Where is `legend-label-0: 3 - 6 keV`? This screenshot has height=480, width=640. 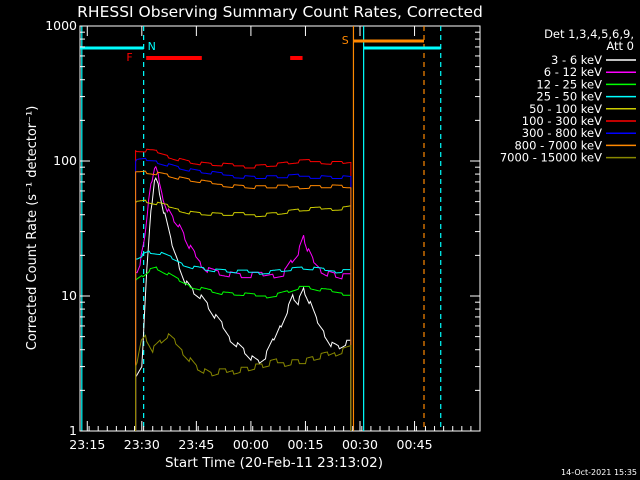 legend-label-0: 3 - 6 keV is located at coordinates (576, 60).